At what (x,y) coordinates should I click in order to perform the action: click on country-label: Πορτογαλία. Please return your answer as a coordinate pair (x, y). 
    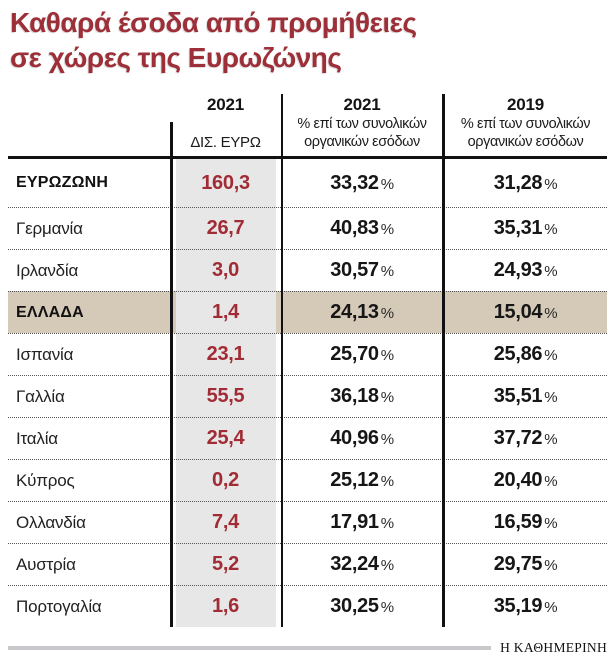
    Looking at the image, I should click on (59, 606).